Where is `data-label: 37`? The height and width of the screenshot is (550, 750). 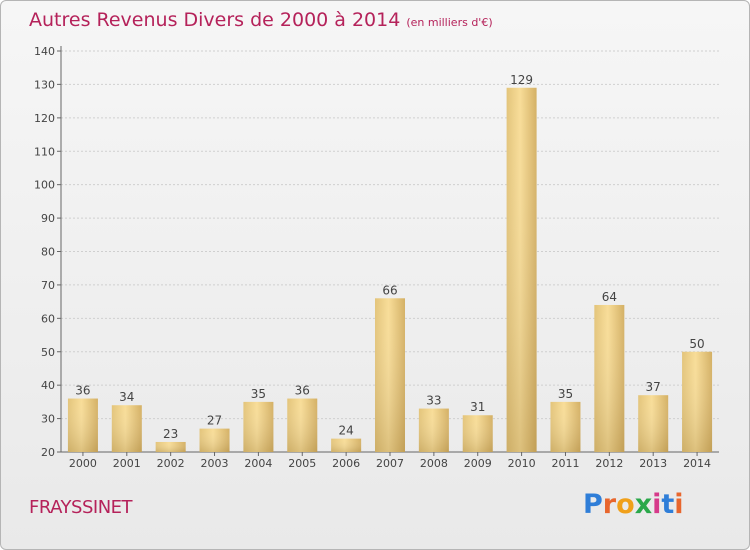 data-label: 37 is located at coordinates (653, 387).